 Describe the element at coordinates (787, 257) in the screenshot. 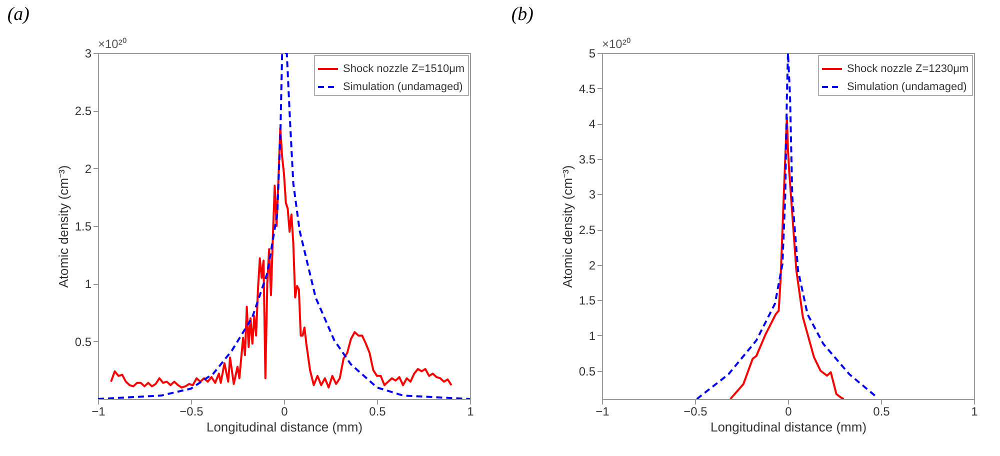

I see `line-series` at that location.